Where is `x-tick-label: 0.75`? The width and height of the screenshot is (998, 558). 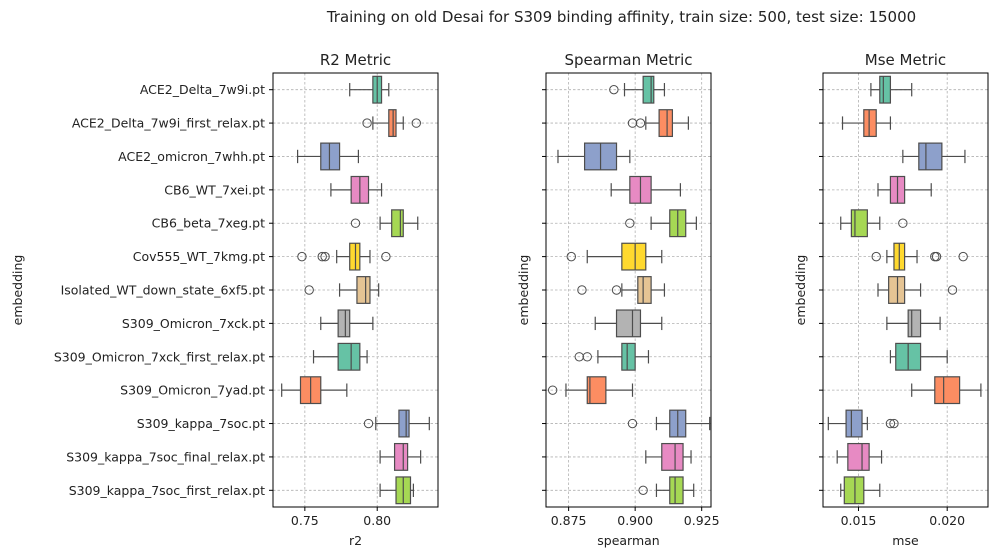
x-tick-label: 0.75 is located at coordinates (305, 520).